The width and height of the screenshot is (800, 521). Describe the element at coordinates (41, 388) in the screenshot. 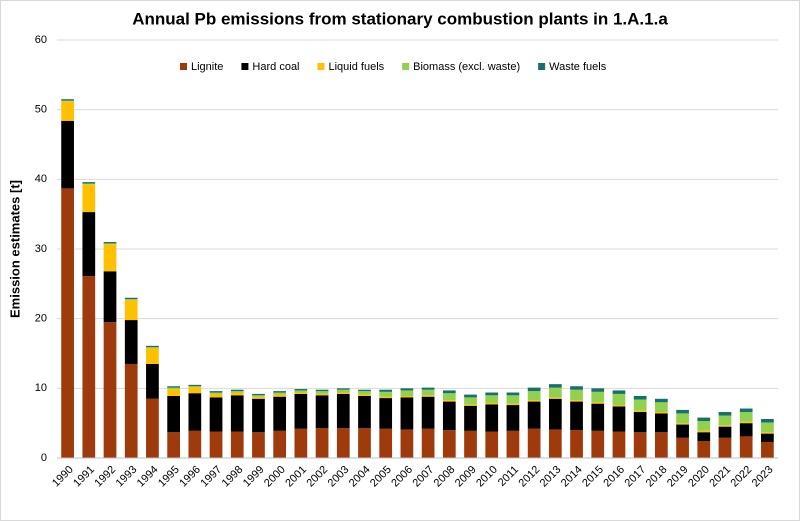

I see `y-tick-label: 10` at that location.